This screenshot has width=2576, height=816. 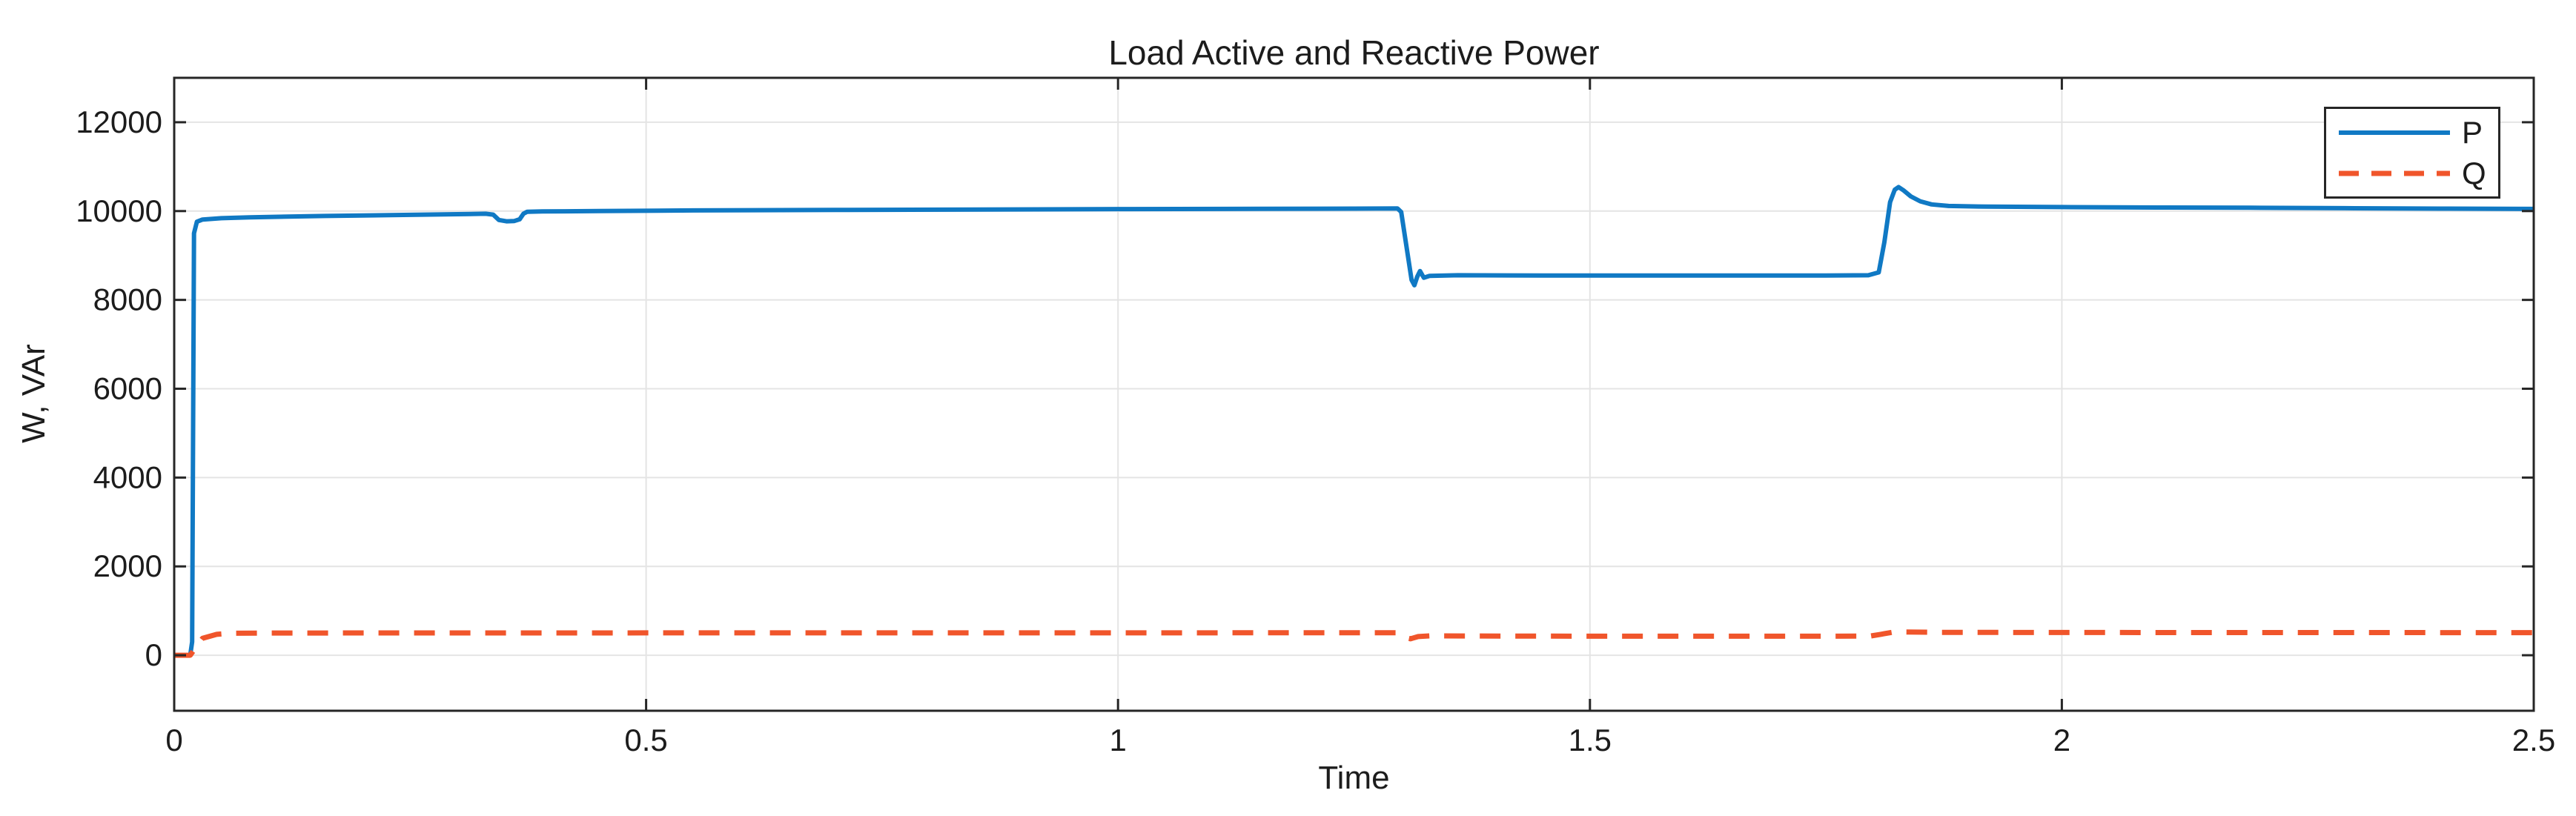 What do you see at coordinates (119, 210) in the screenshot?
I see `y-tick-label: 10000` at bounding box center [119, 210].